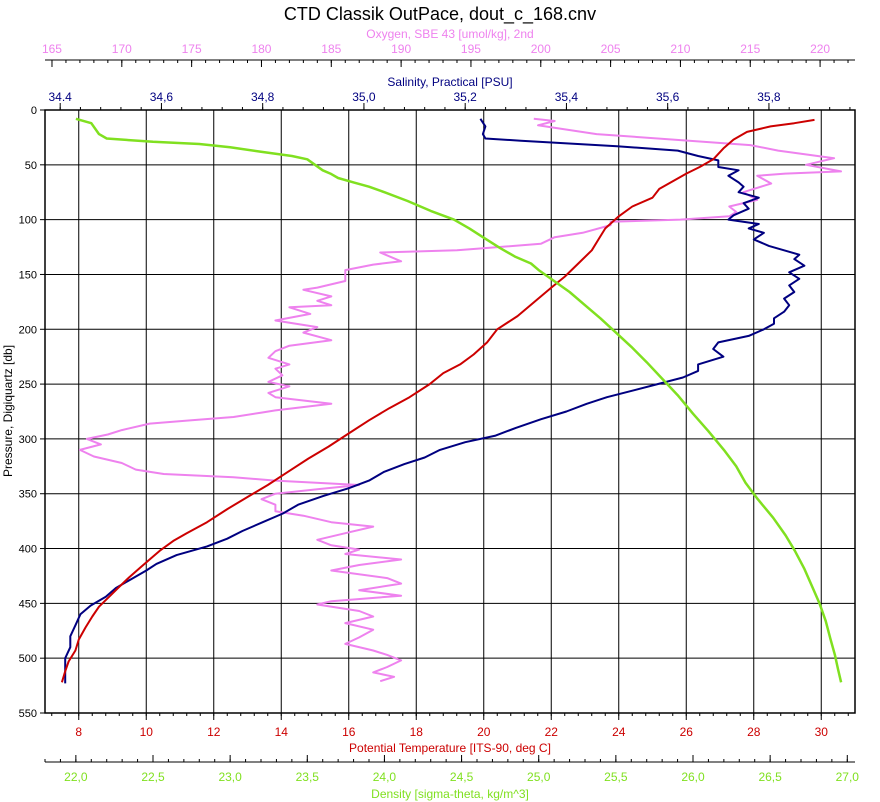 This screenshot has width=880, height=802. What do you see at coordinates (616, 777) in the screenshot?
I see `density-tick-label: 25,5` at bounding box center [616, 777].